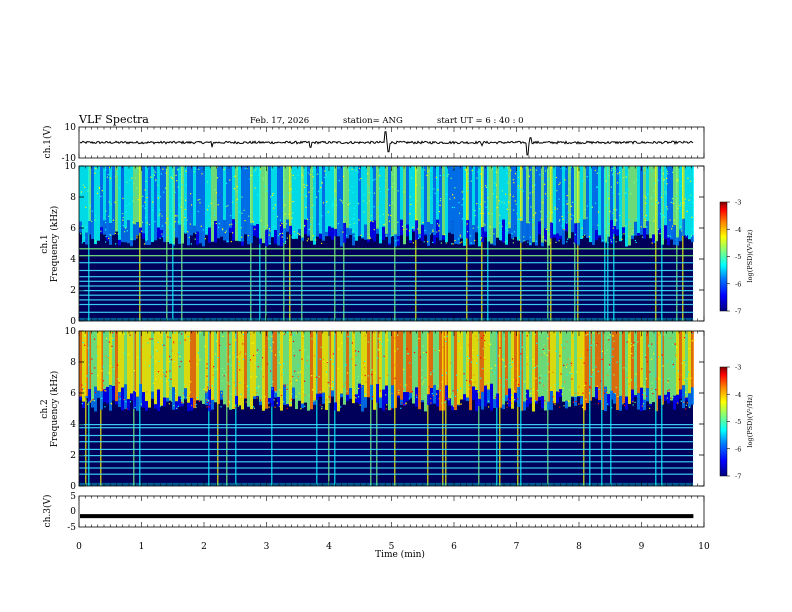 The height and width of the screenshot is (612, 792). Describe the element at coordinates (73, 497) in the screenshot. I see `ch3-ytick-top: 5` at that location.